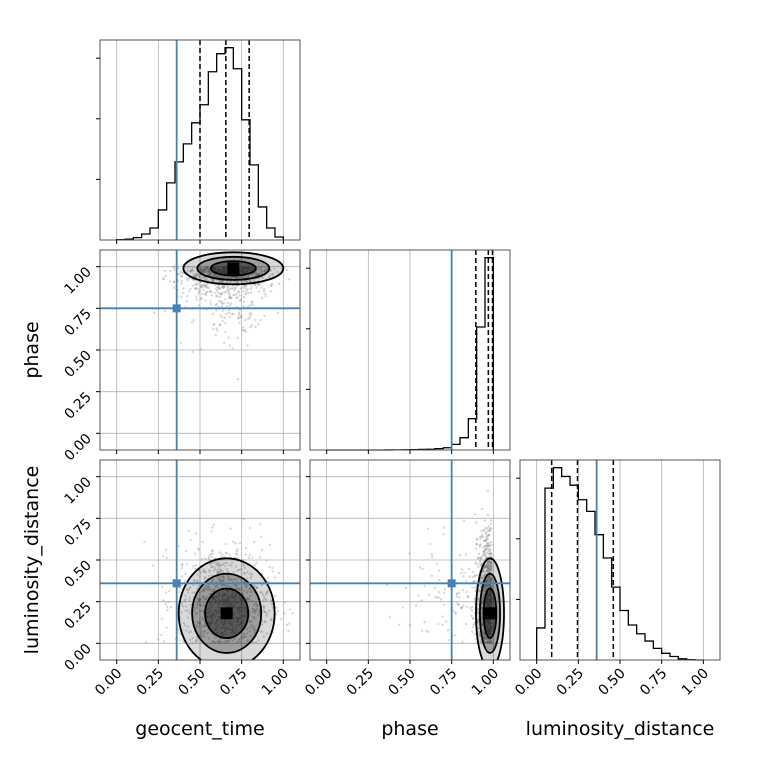 The image size is (760, 760). What do you see at coordinates (490, 613) in the screenshot?
I see `density-contour` at bounding box center [490, 613].